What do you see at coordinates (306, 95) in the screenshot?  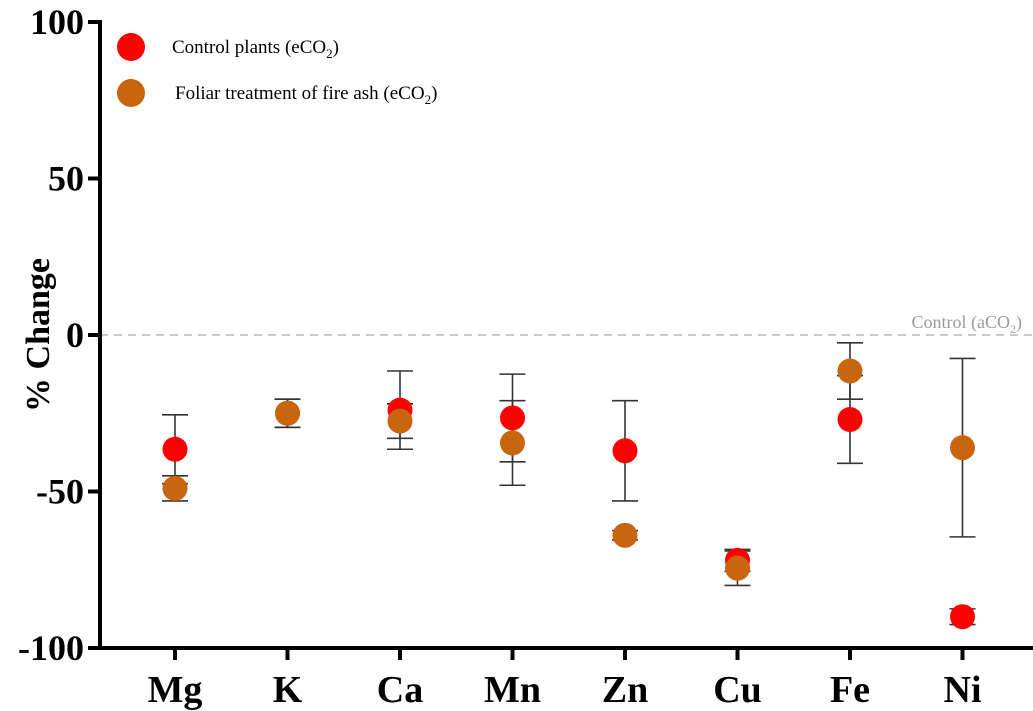 I see `legend-label-fire-ash: Foliar treatment of fire ash (eCO2)` at bounding box center [306, 95].